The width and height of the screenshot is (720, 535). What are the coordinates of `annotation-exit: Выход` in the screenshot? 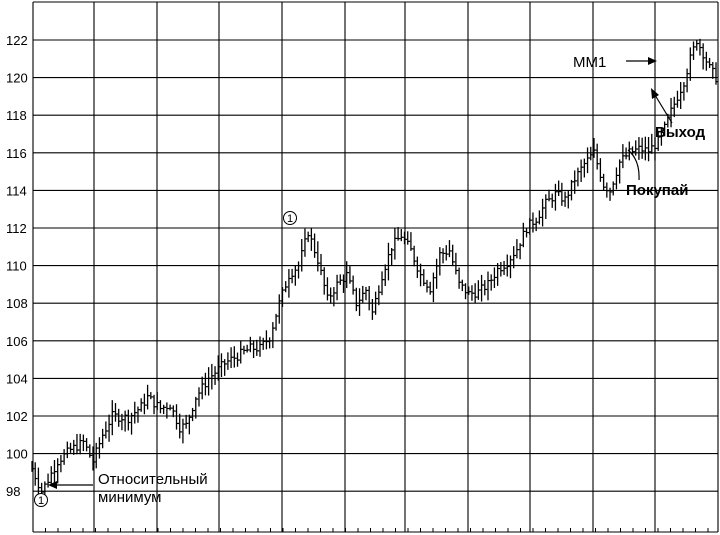 It's located at (680, 132).